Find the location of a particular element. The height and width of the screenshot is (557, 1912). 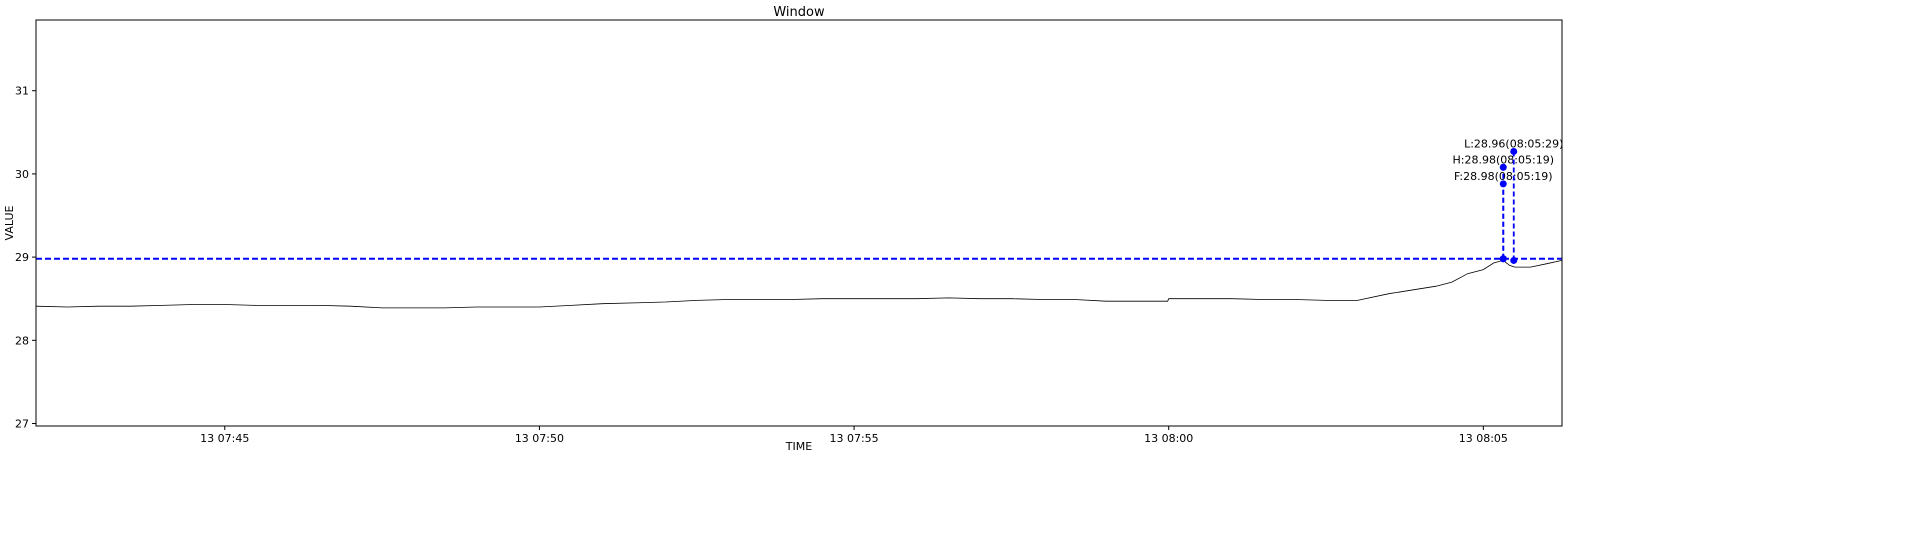

x-axis: 13 07:45 13 07:50 13 07:55 13 08:00 13 08:05 is located at coordinates (854, 435).